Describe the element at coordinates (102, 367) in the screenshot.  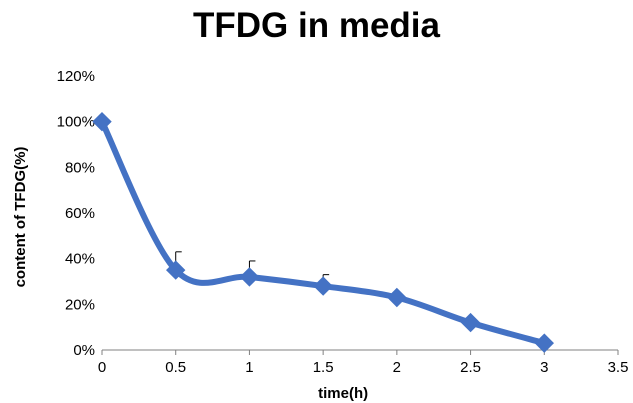
I see `x-tick-label: 0` at that location.